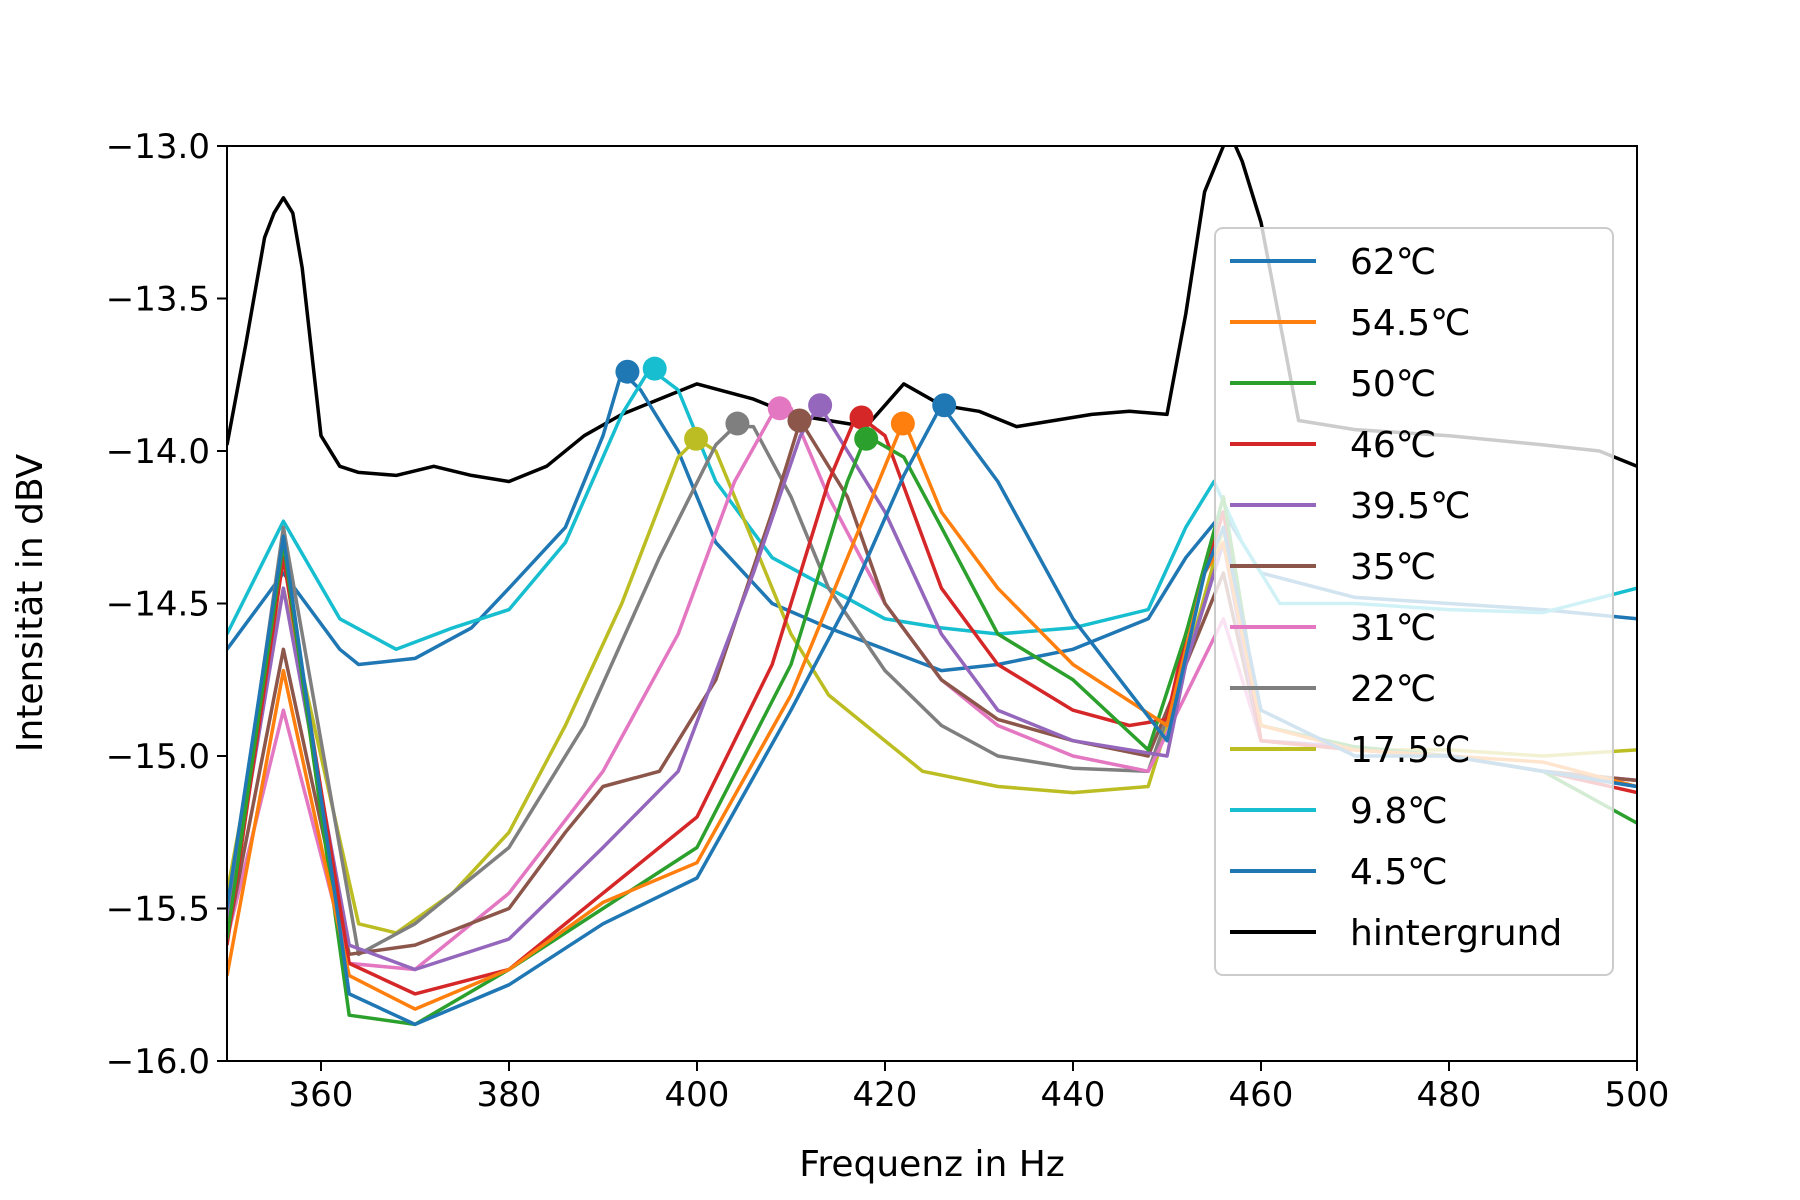 The height and width of the screenshot is (1200, 1800). What do you see at coordinates (30, 602) in the screenshot?
I see `y-axis-title: Intensität in dBV` at bounding box center [30, 602].